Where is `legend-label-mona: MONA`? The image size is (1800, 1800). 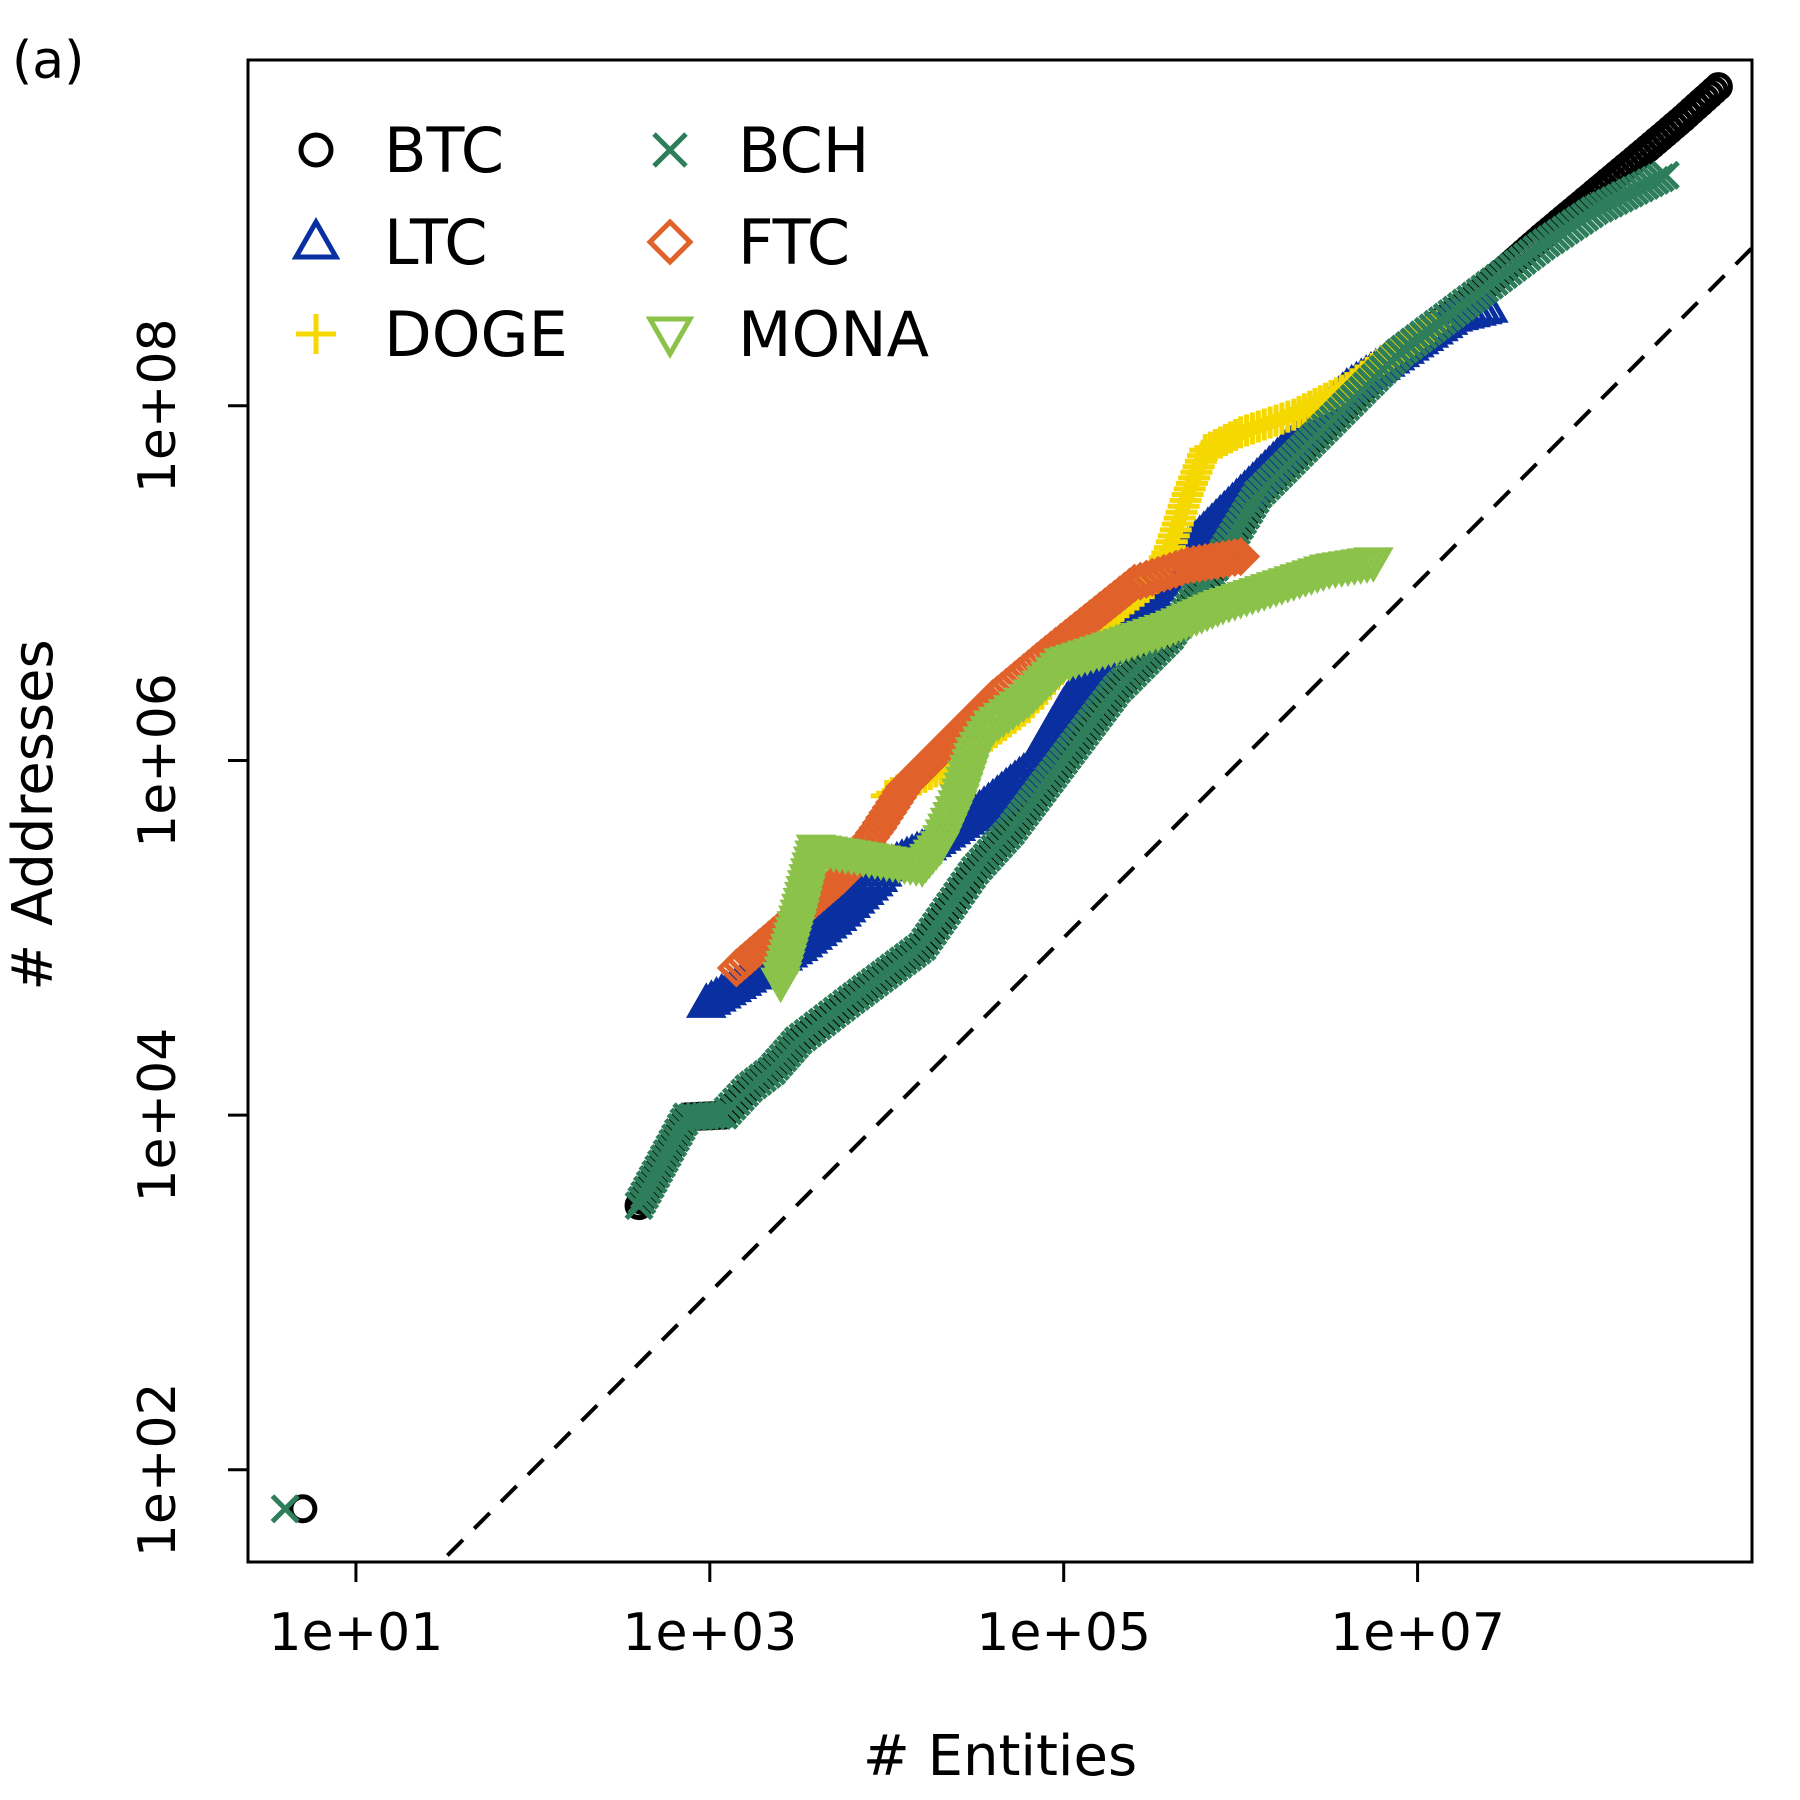
legend-label-mona: MONA is located at coordinates (833, 334).